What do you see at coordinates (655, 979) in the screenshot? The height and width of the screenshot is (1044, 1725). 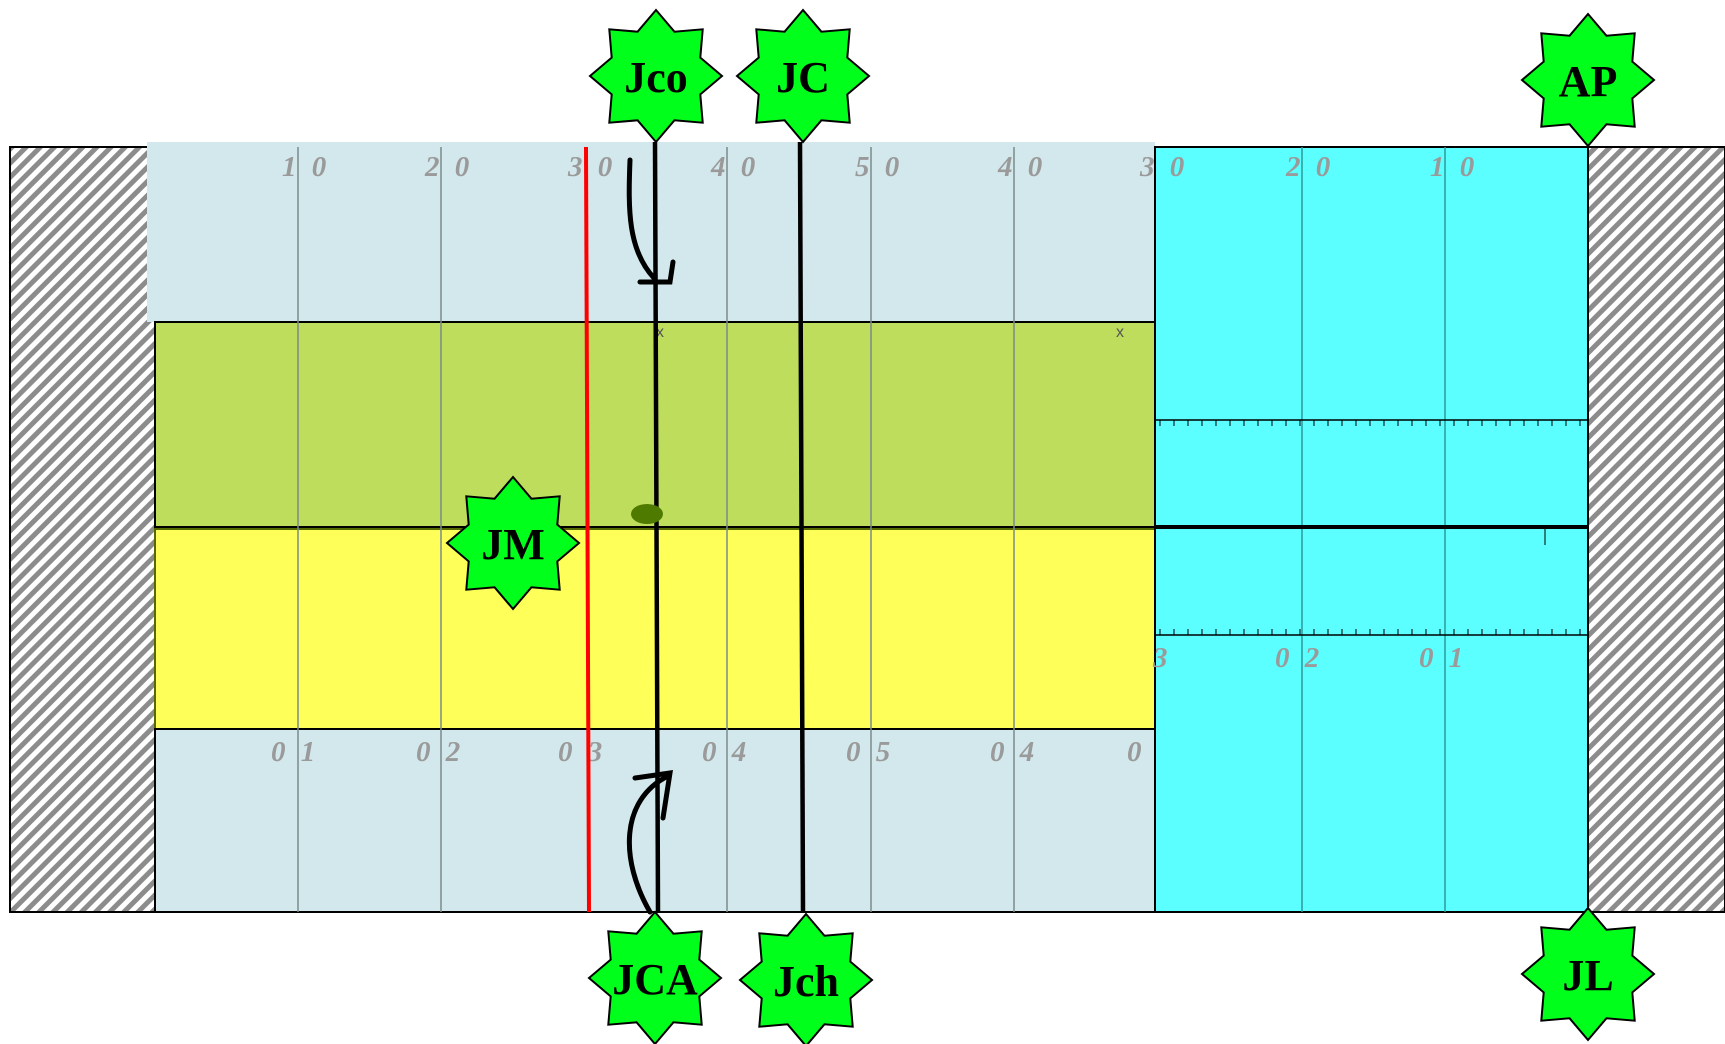 I see `svg-text: JCA` at bounding box center [655, 979].